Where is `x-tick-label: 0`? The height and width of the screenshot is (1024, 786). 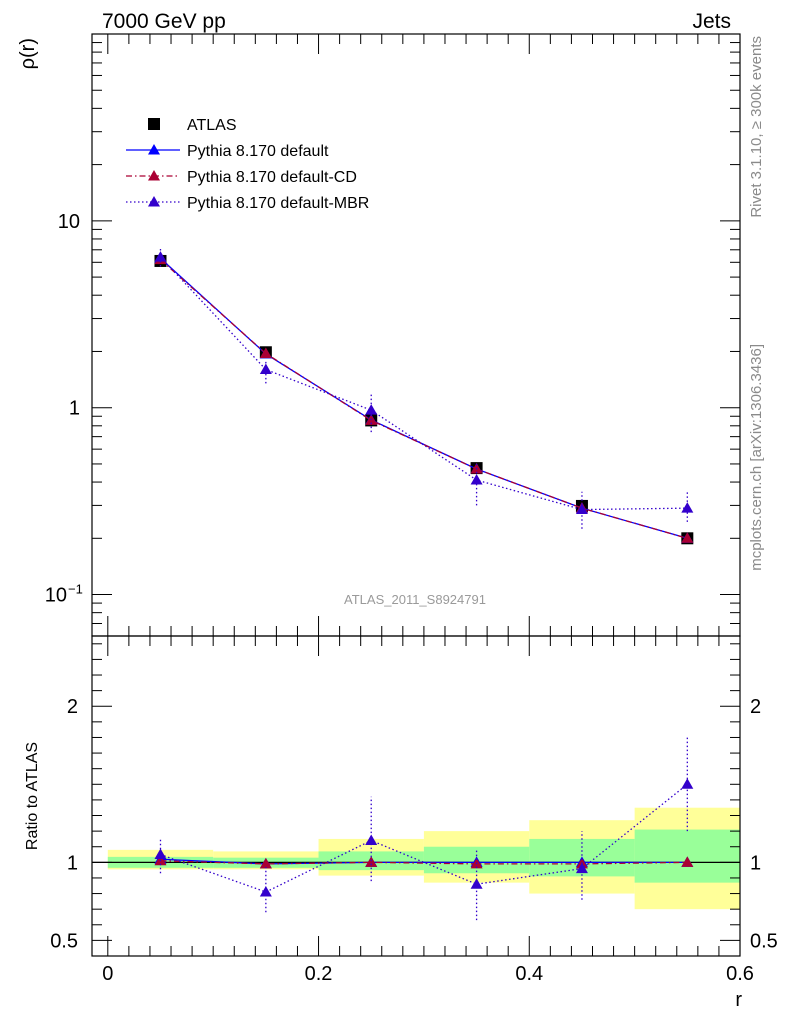 x-tick-label: 0 is located at coordinates (107, 974).